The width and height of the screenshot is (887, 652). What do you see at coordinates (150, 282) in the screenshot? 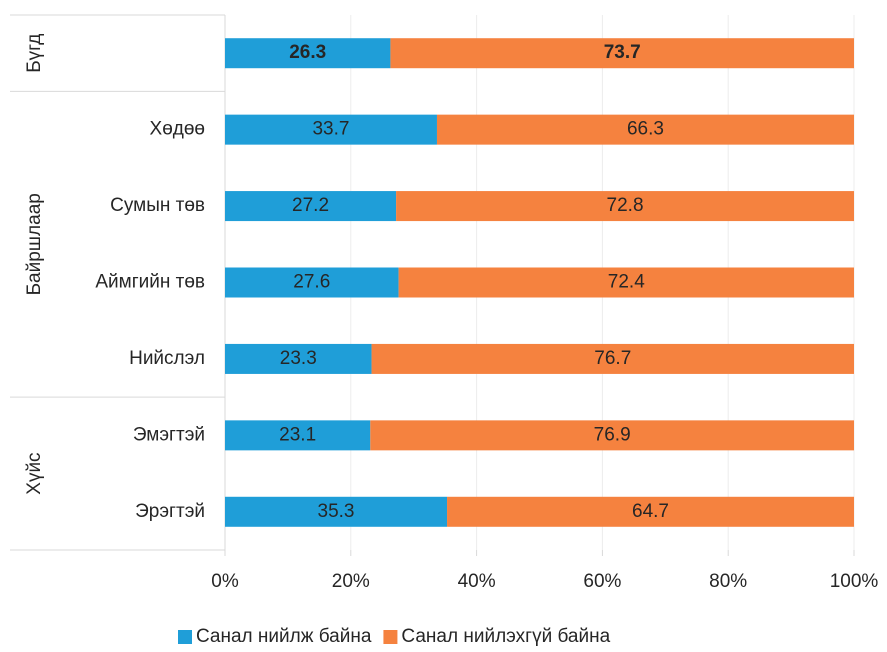
I see `y-tick-label: Аймгийн төв` at bounding box center [150, 282].